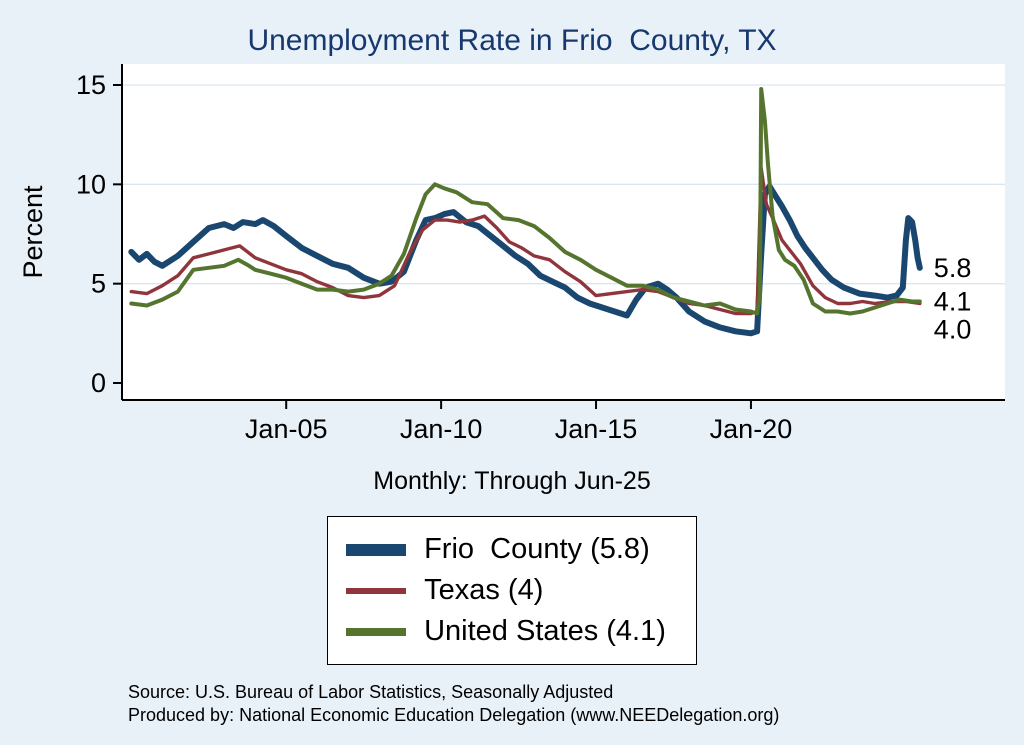 The image size is (1024, 745). I want to click on chart-subtitle: Monthly: Through Jun-25, so click(512, 481).